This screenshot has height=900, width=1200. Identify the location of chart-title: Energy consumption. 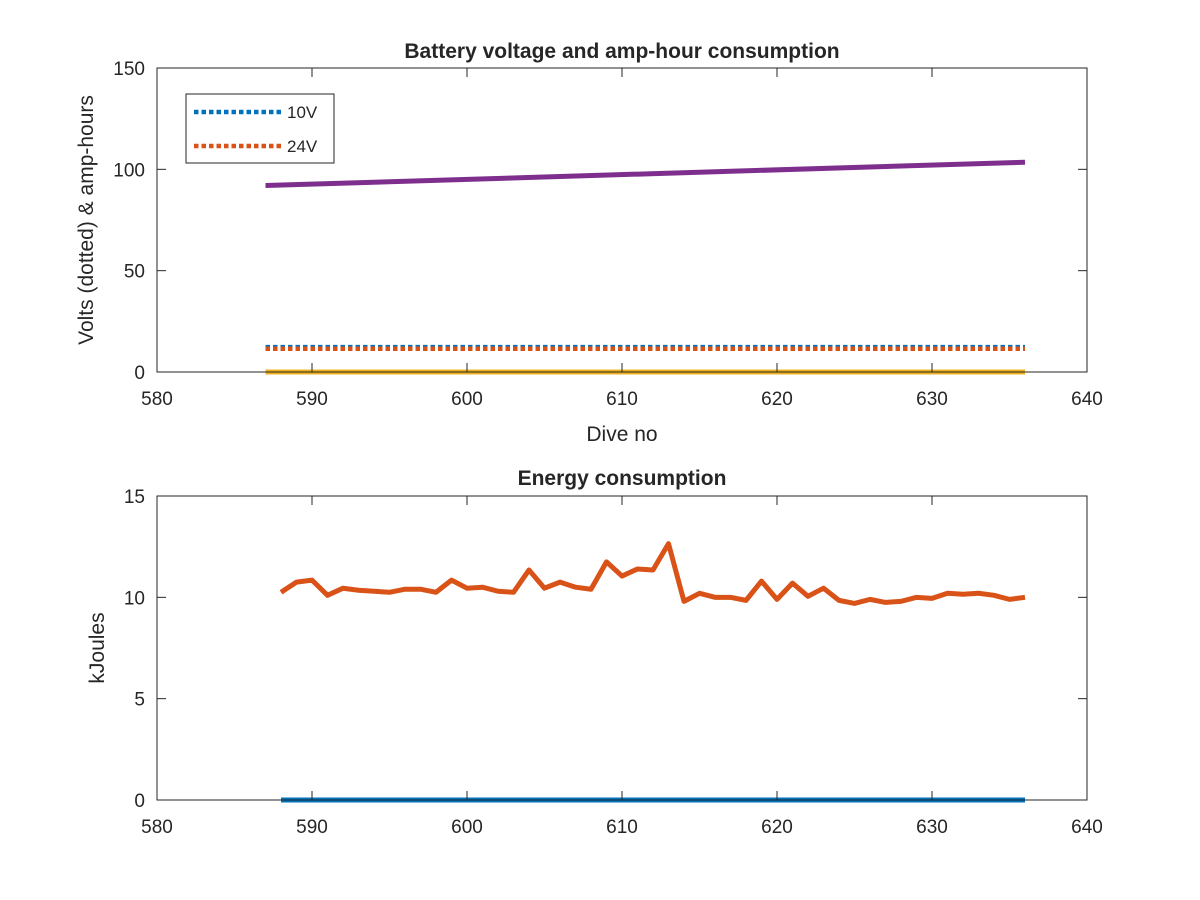
(622, 478).